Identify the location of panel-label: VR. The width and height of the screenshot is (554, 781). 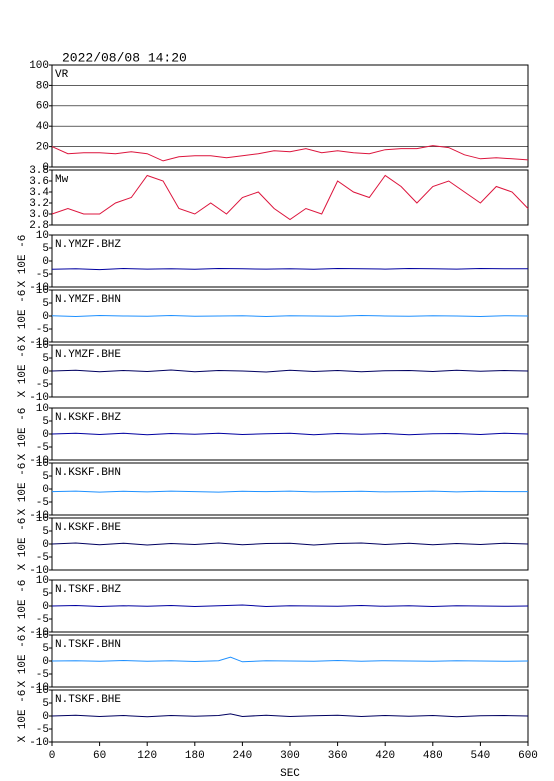
(62, 75).